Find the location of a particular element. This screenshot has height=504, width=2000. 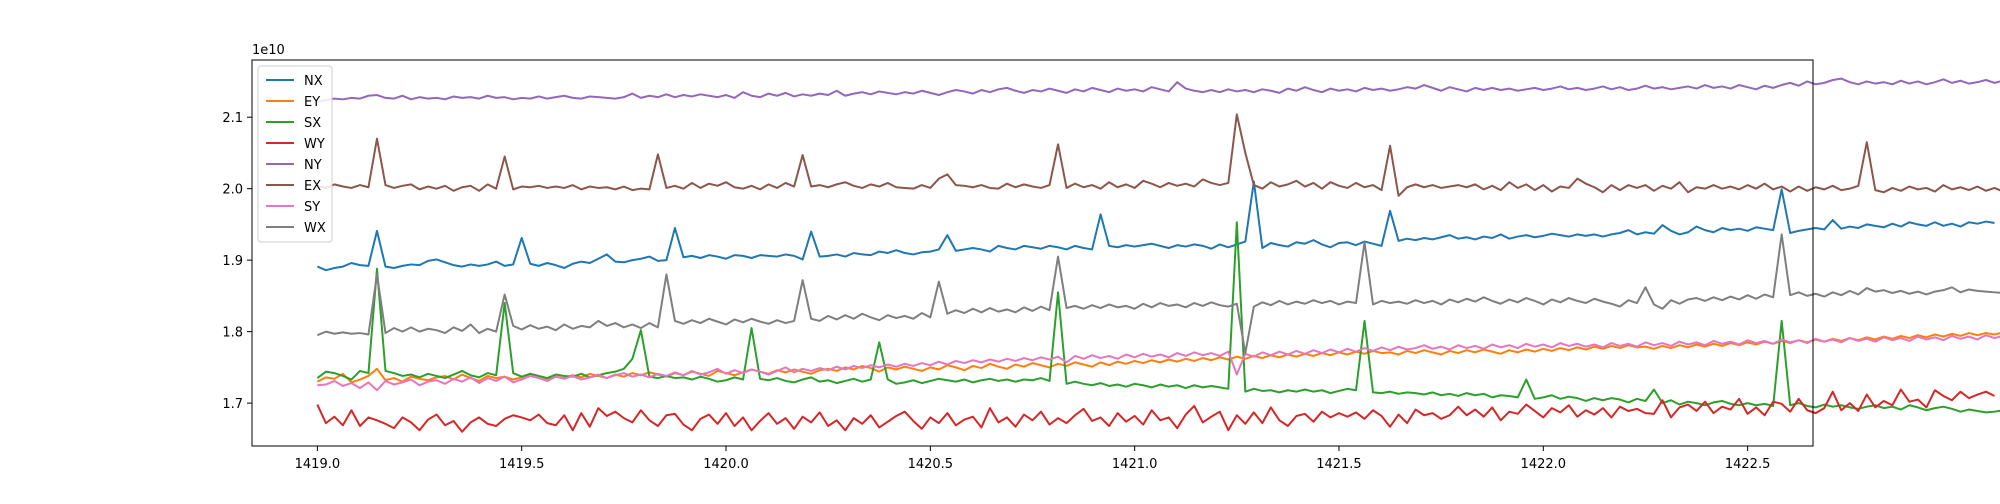

series-line-ey is located at coordinates (1158, 358).